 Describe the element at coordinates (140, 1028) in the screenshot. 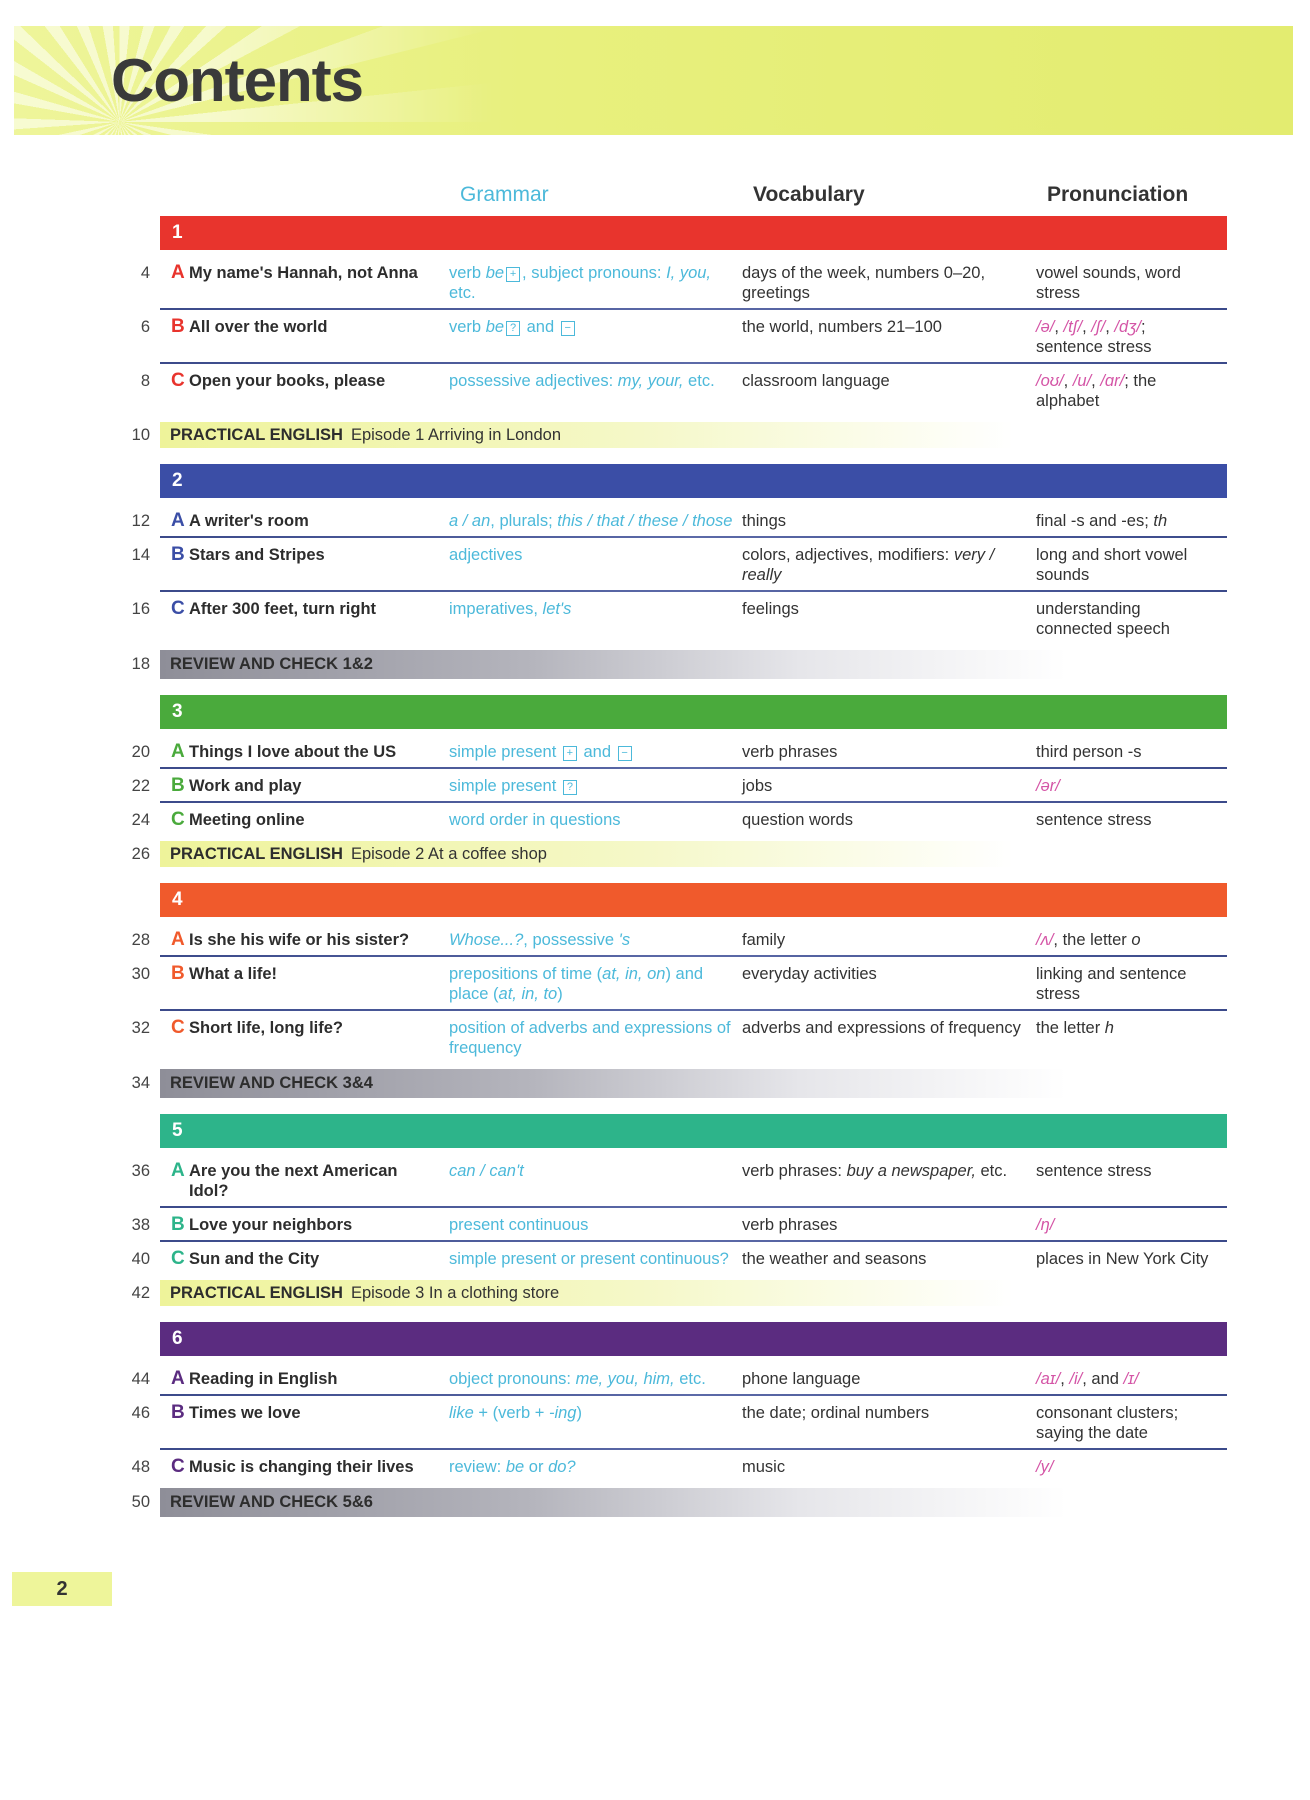

I see `page-ref: 32` at that location.